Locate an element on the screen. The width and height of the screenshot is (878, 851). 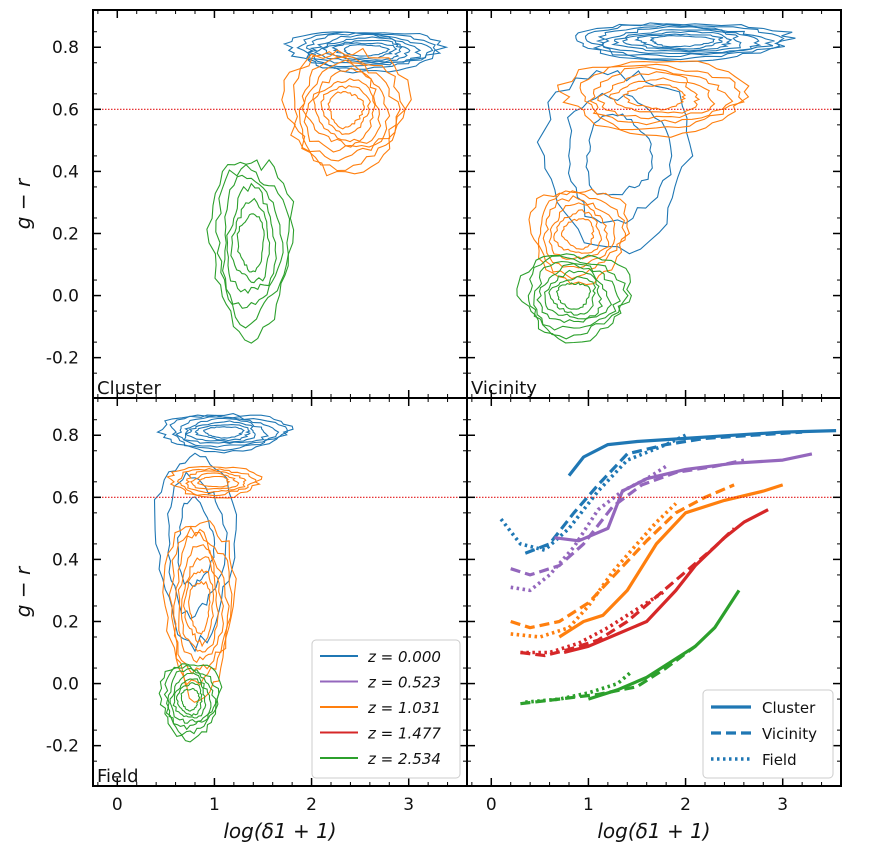
legend-label: z = 0.523 is located at coordinates (404, 683).